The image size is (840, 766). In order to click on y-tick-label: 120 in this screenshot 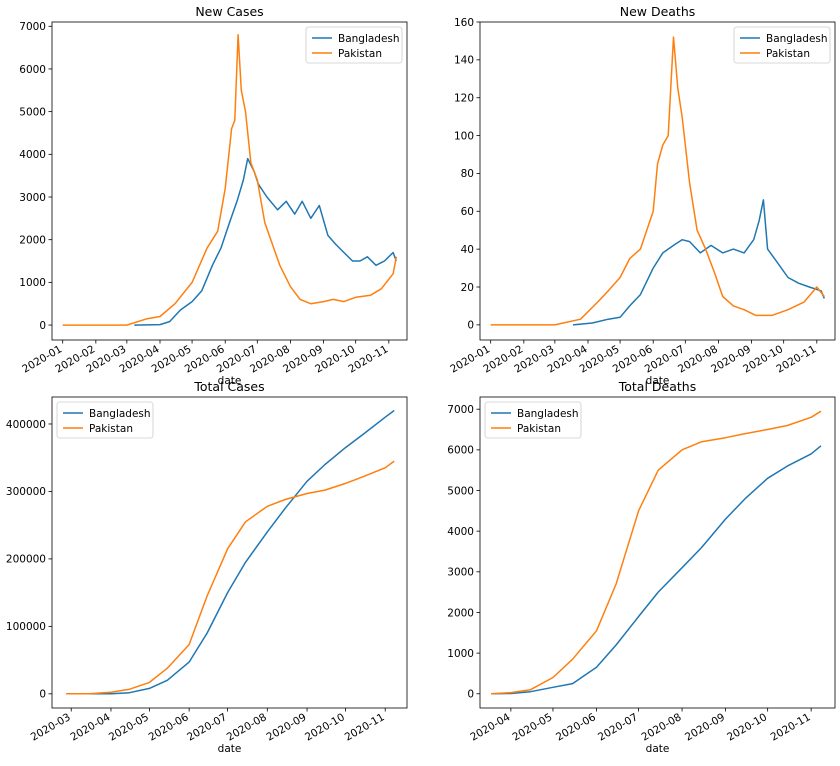, I will do `click(464, 99)`.